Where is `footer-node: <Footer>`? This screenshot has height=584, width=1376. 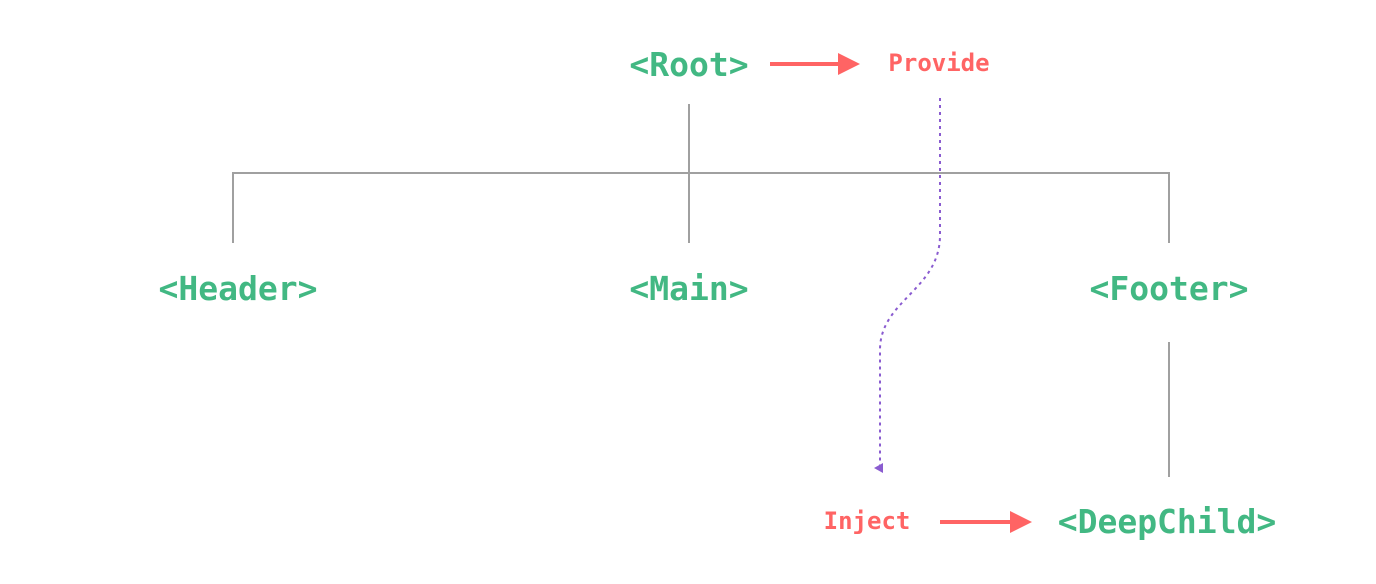
footer-node: <Footer> is located at coordinates (1169, 288).